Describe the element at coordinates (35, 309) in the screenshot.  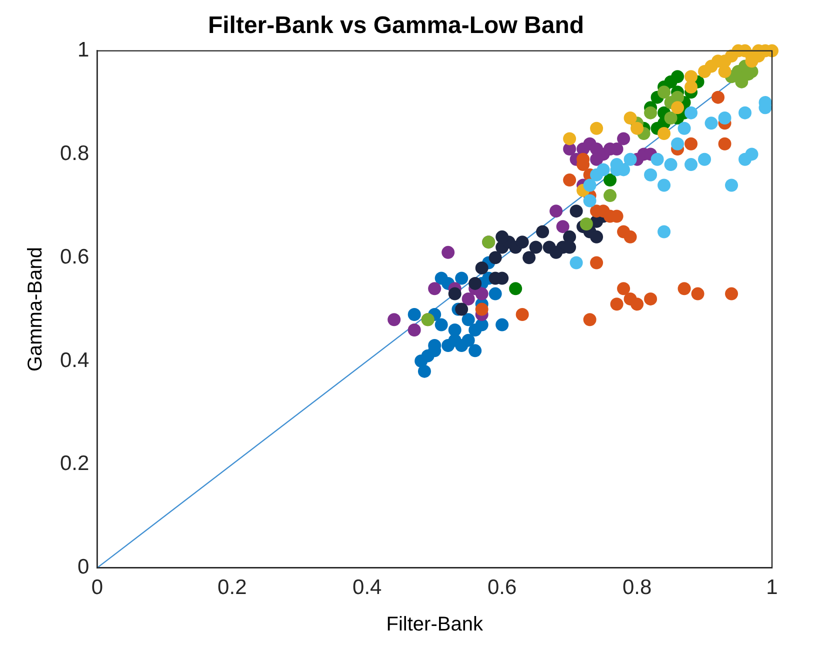
I see `y-axis-title: Gamma-Band` at that location.